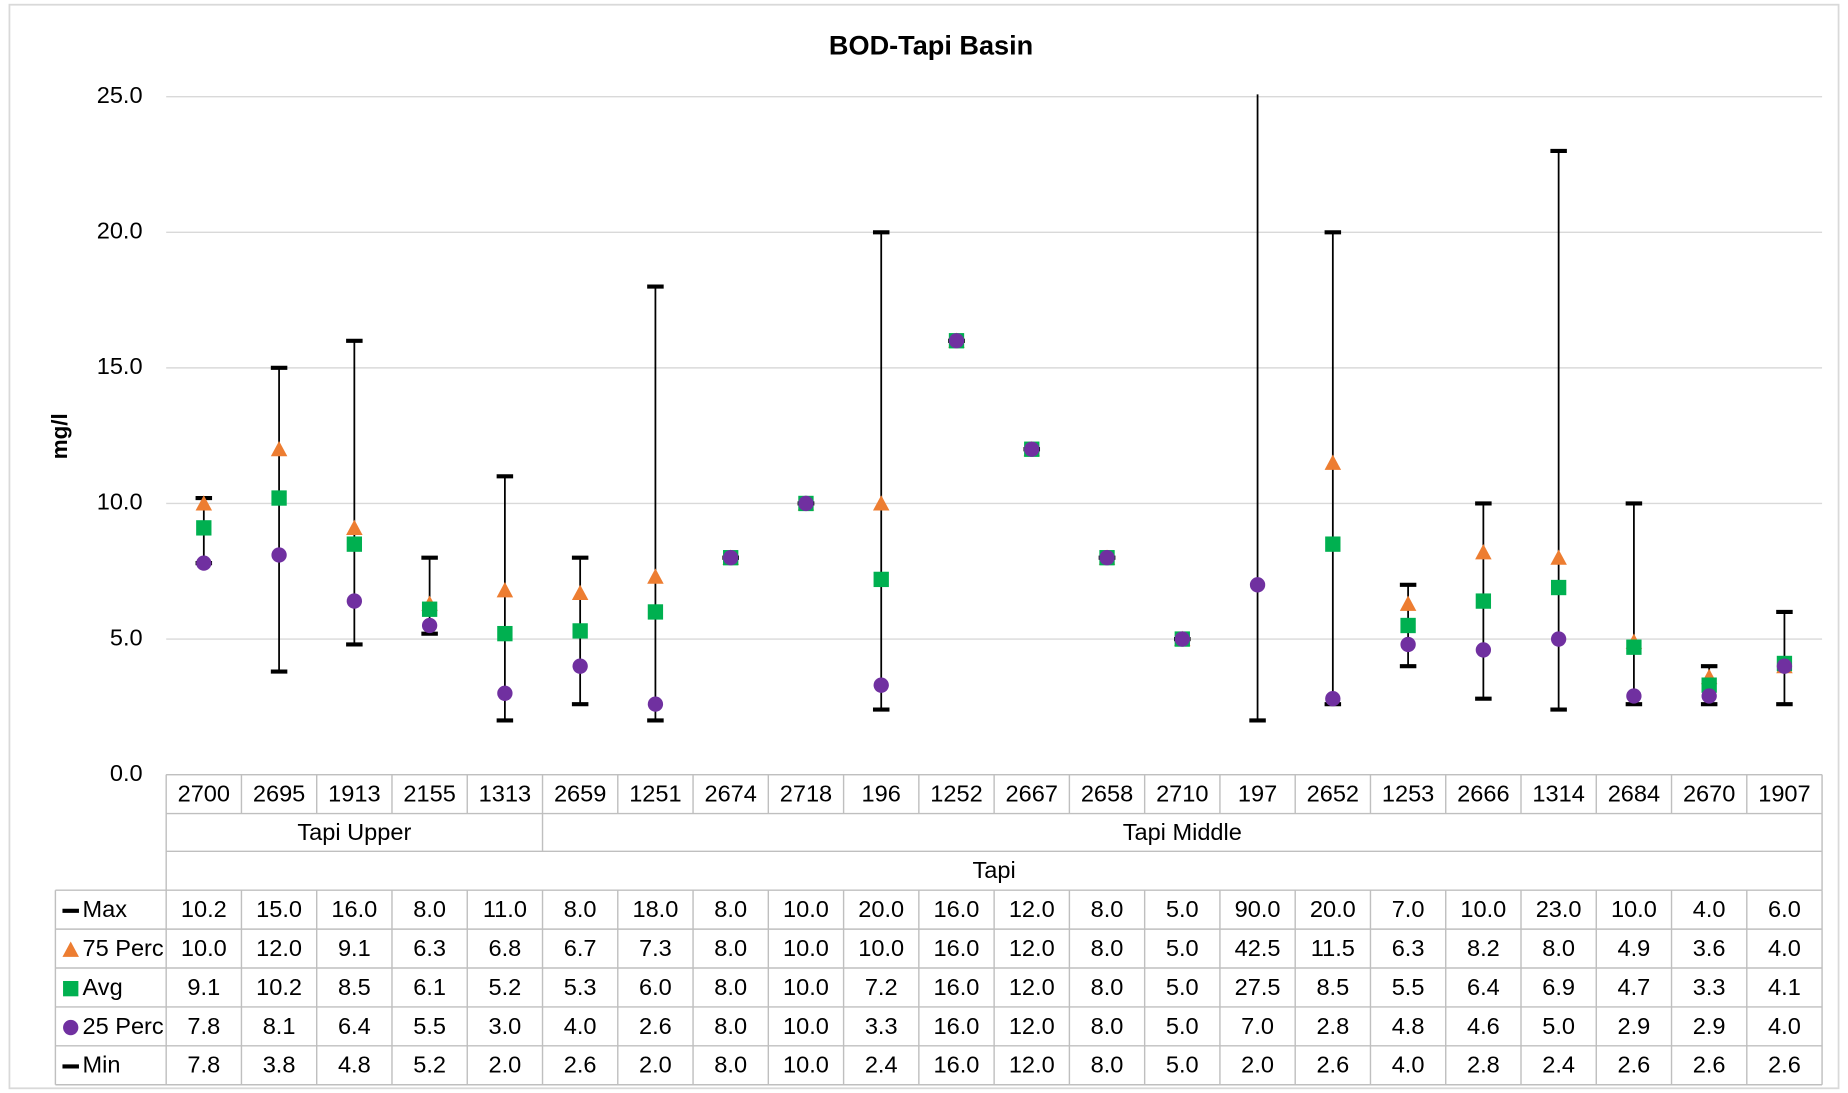  Describe the element at coordinates (59, 436) in the screenshot. I see `y-axis-label: mg/l` at that location.